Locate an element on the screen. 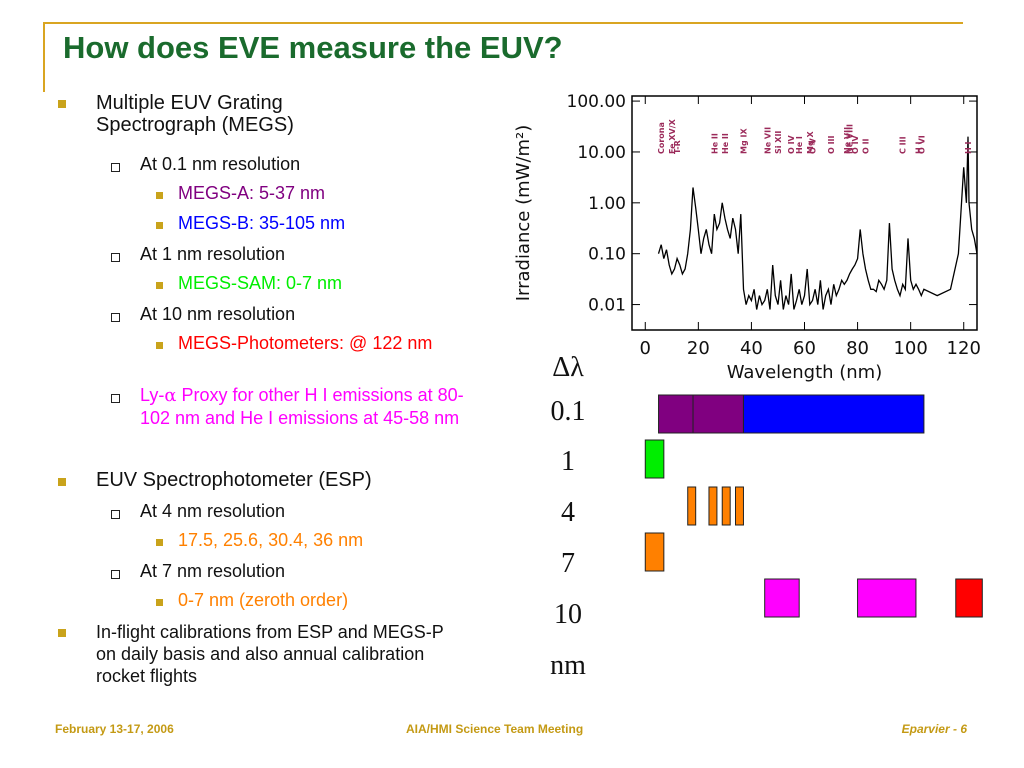 The width and height of the screenshot is (1024, 768). bullet-megs-a: MEGS-A: 5-37 nm is located at coordinates (252, 193).